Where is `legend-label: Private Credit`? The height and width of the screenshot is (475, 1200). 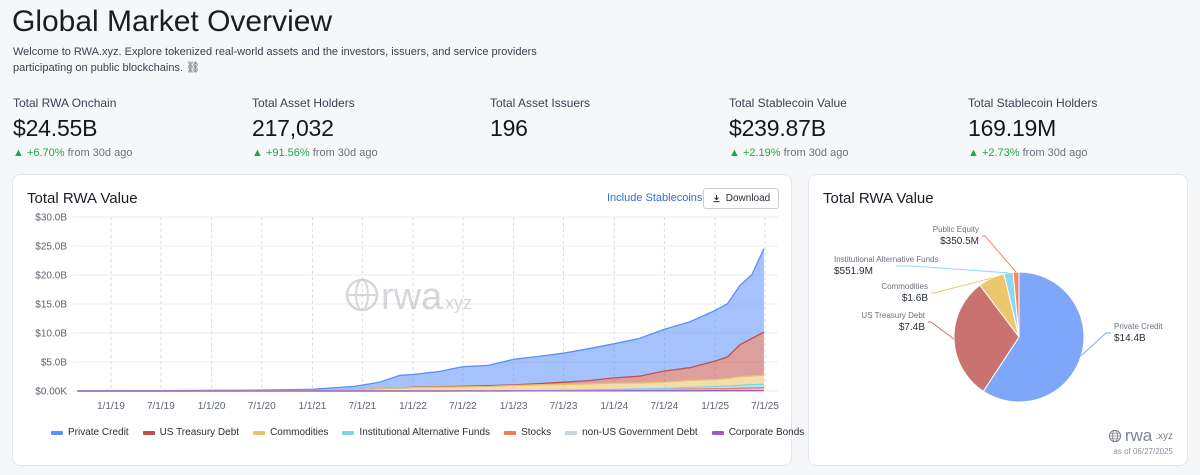 legend-label: Private Credit is located at coordinates (98, 432).